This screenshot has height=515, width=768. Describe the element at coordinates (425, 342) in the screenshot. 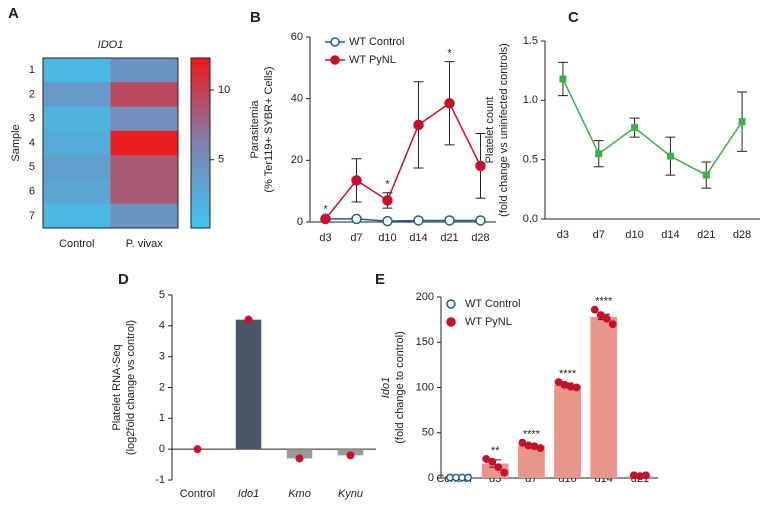

I see `y-tick-label: 150` at that location.